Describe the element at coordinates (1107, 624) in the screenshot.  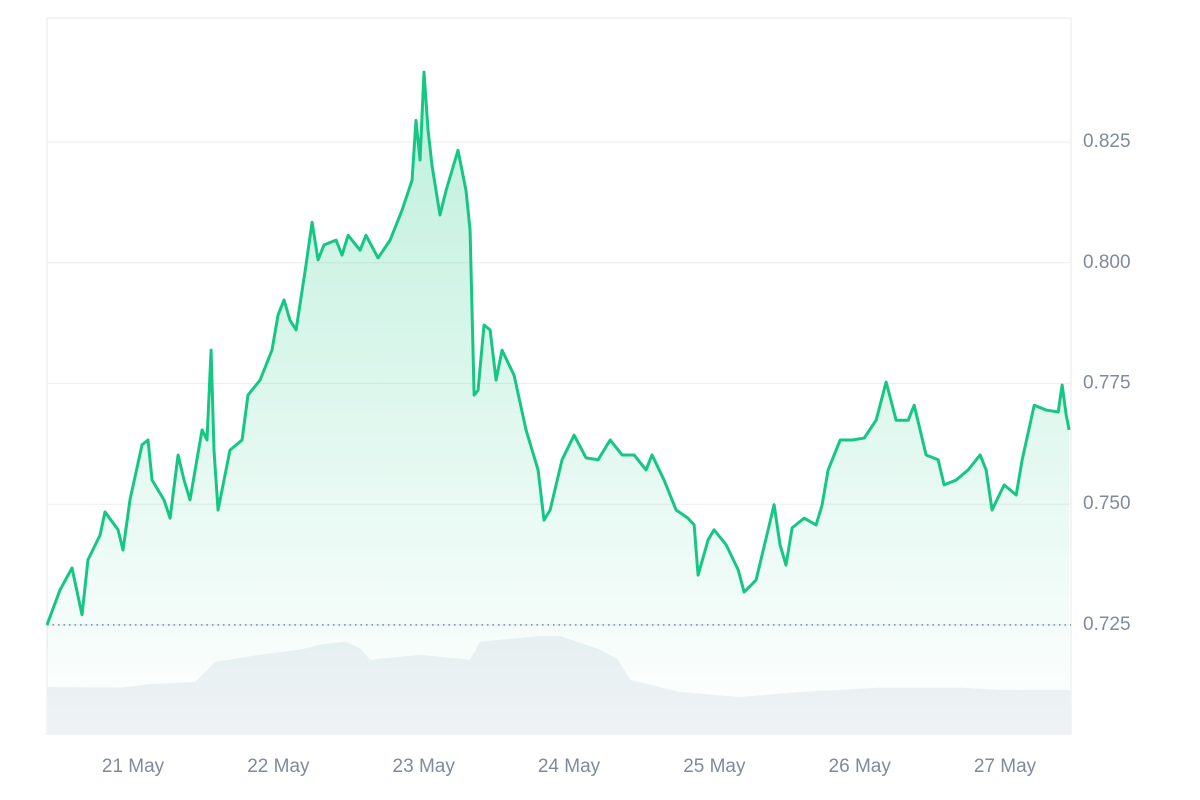
I see `y-tick-label: 0.725` at that location.